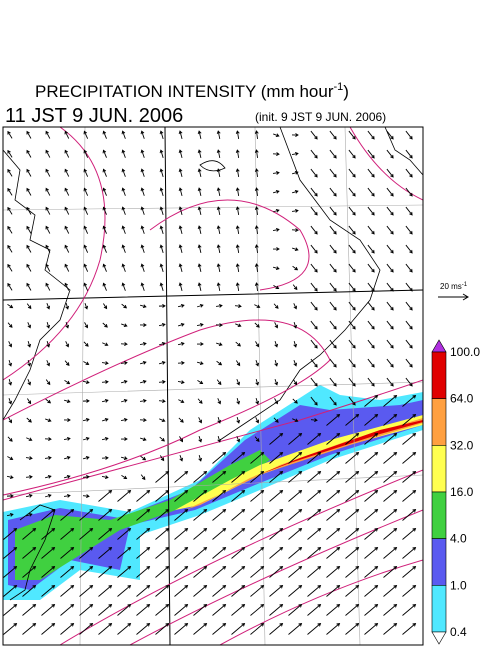 This screenshot has width=500, height=650. What do you see at coordinates (453, 297) in the screenshot?
I see `wind-scale-arrow` at bounding box center [453, 297].